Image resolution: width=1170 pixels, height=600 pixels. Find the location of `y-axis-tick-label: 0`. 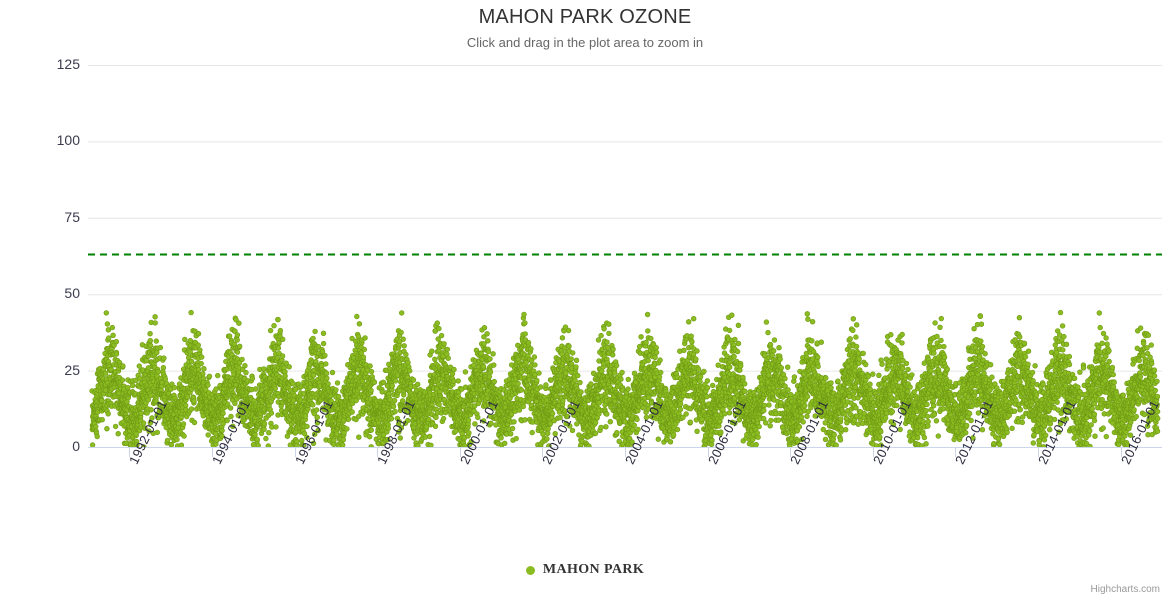

y-axis-tick-label: 0 is located at coordinates (76, 446).